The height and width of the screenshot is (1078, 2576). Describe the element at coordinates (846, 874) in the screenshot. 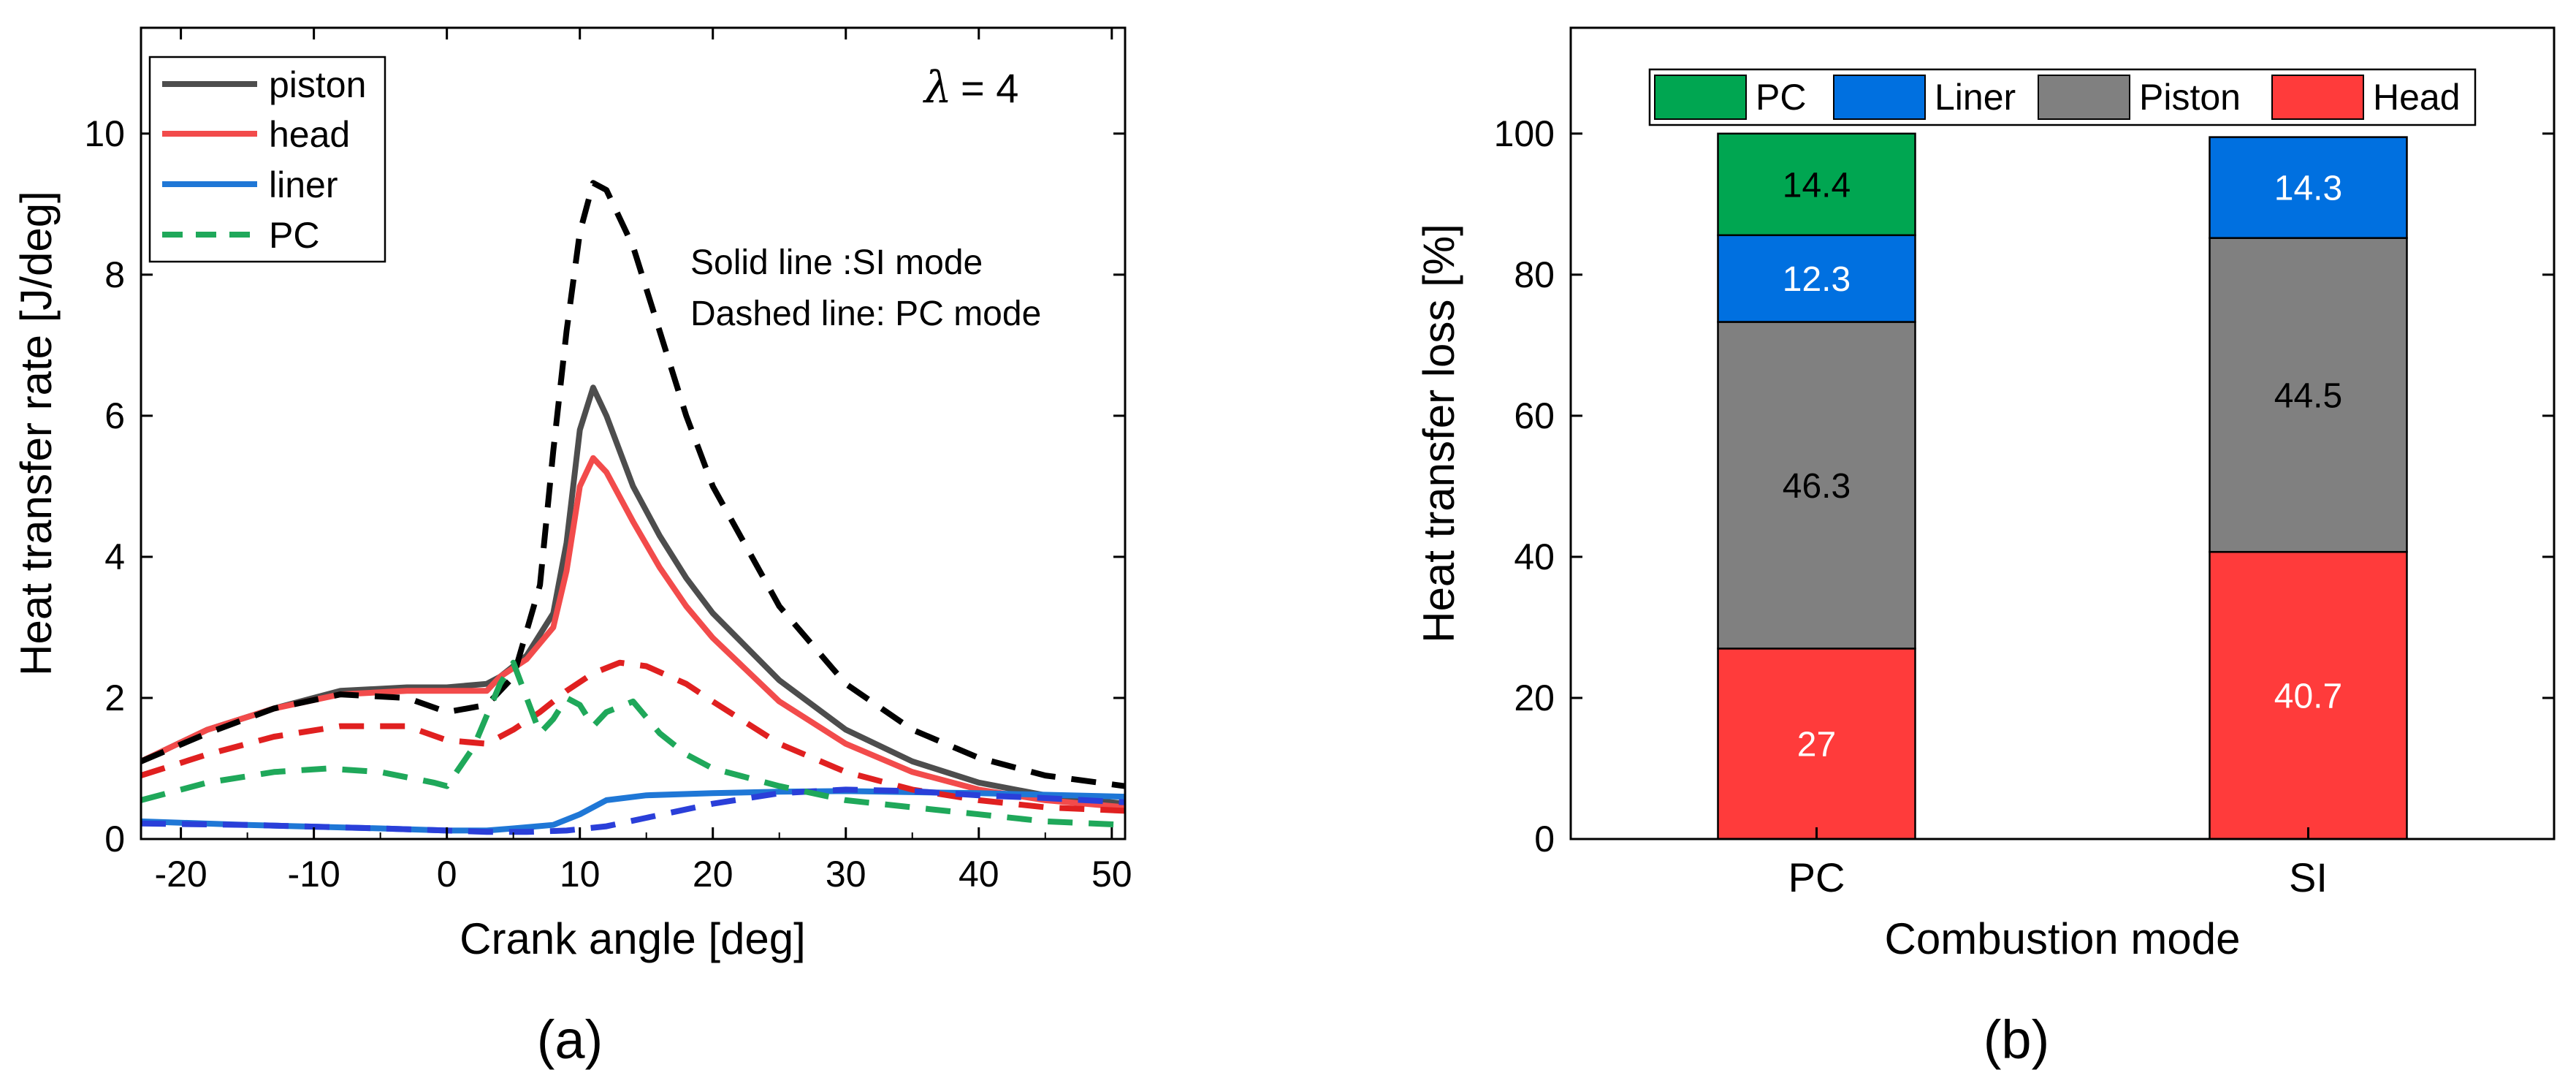

I see `panel-a-x-tick-label: 30` at that location.